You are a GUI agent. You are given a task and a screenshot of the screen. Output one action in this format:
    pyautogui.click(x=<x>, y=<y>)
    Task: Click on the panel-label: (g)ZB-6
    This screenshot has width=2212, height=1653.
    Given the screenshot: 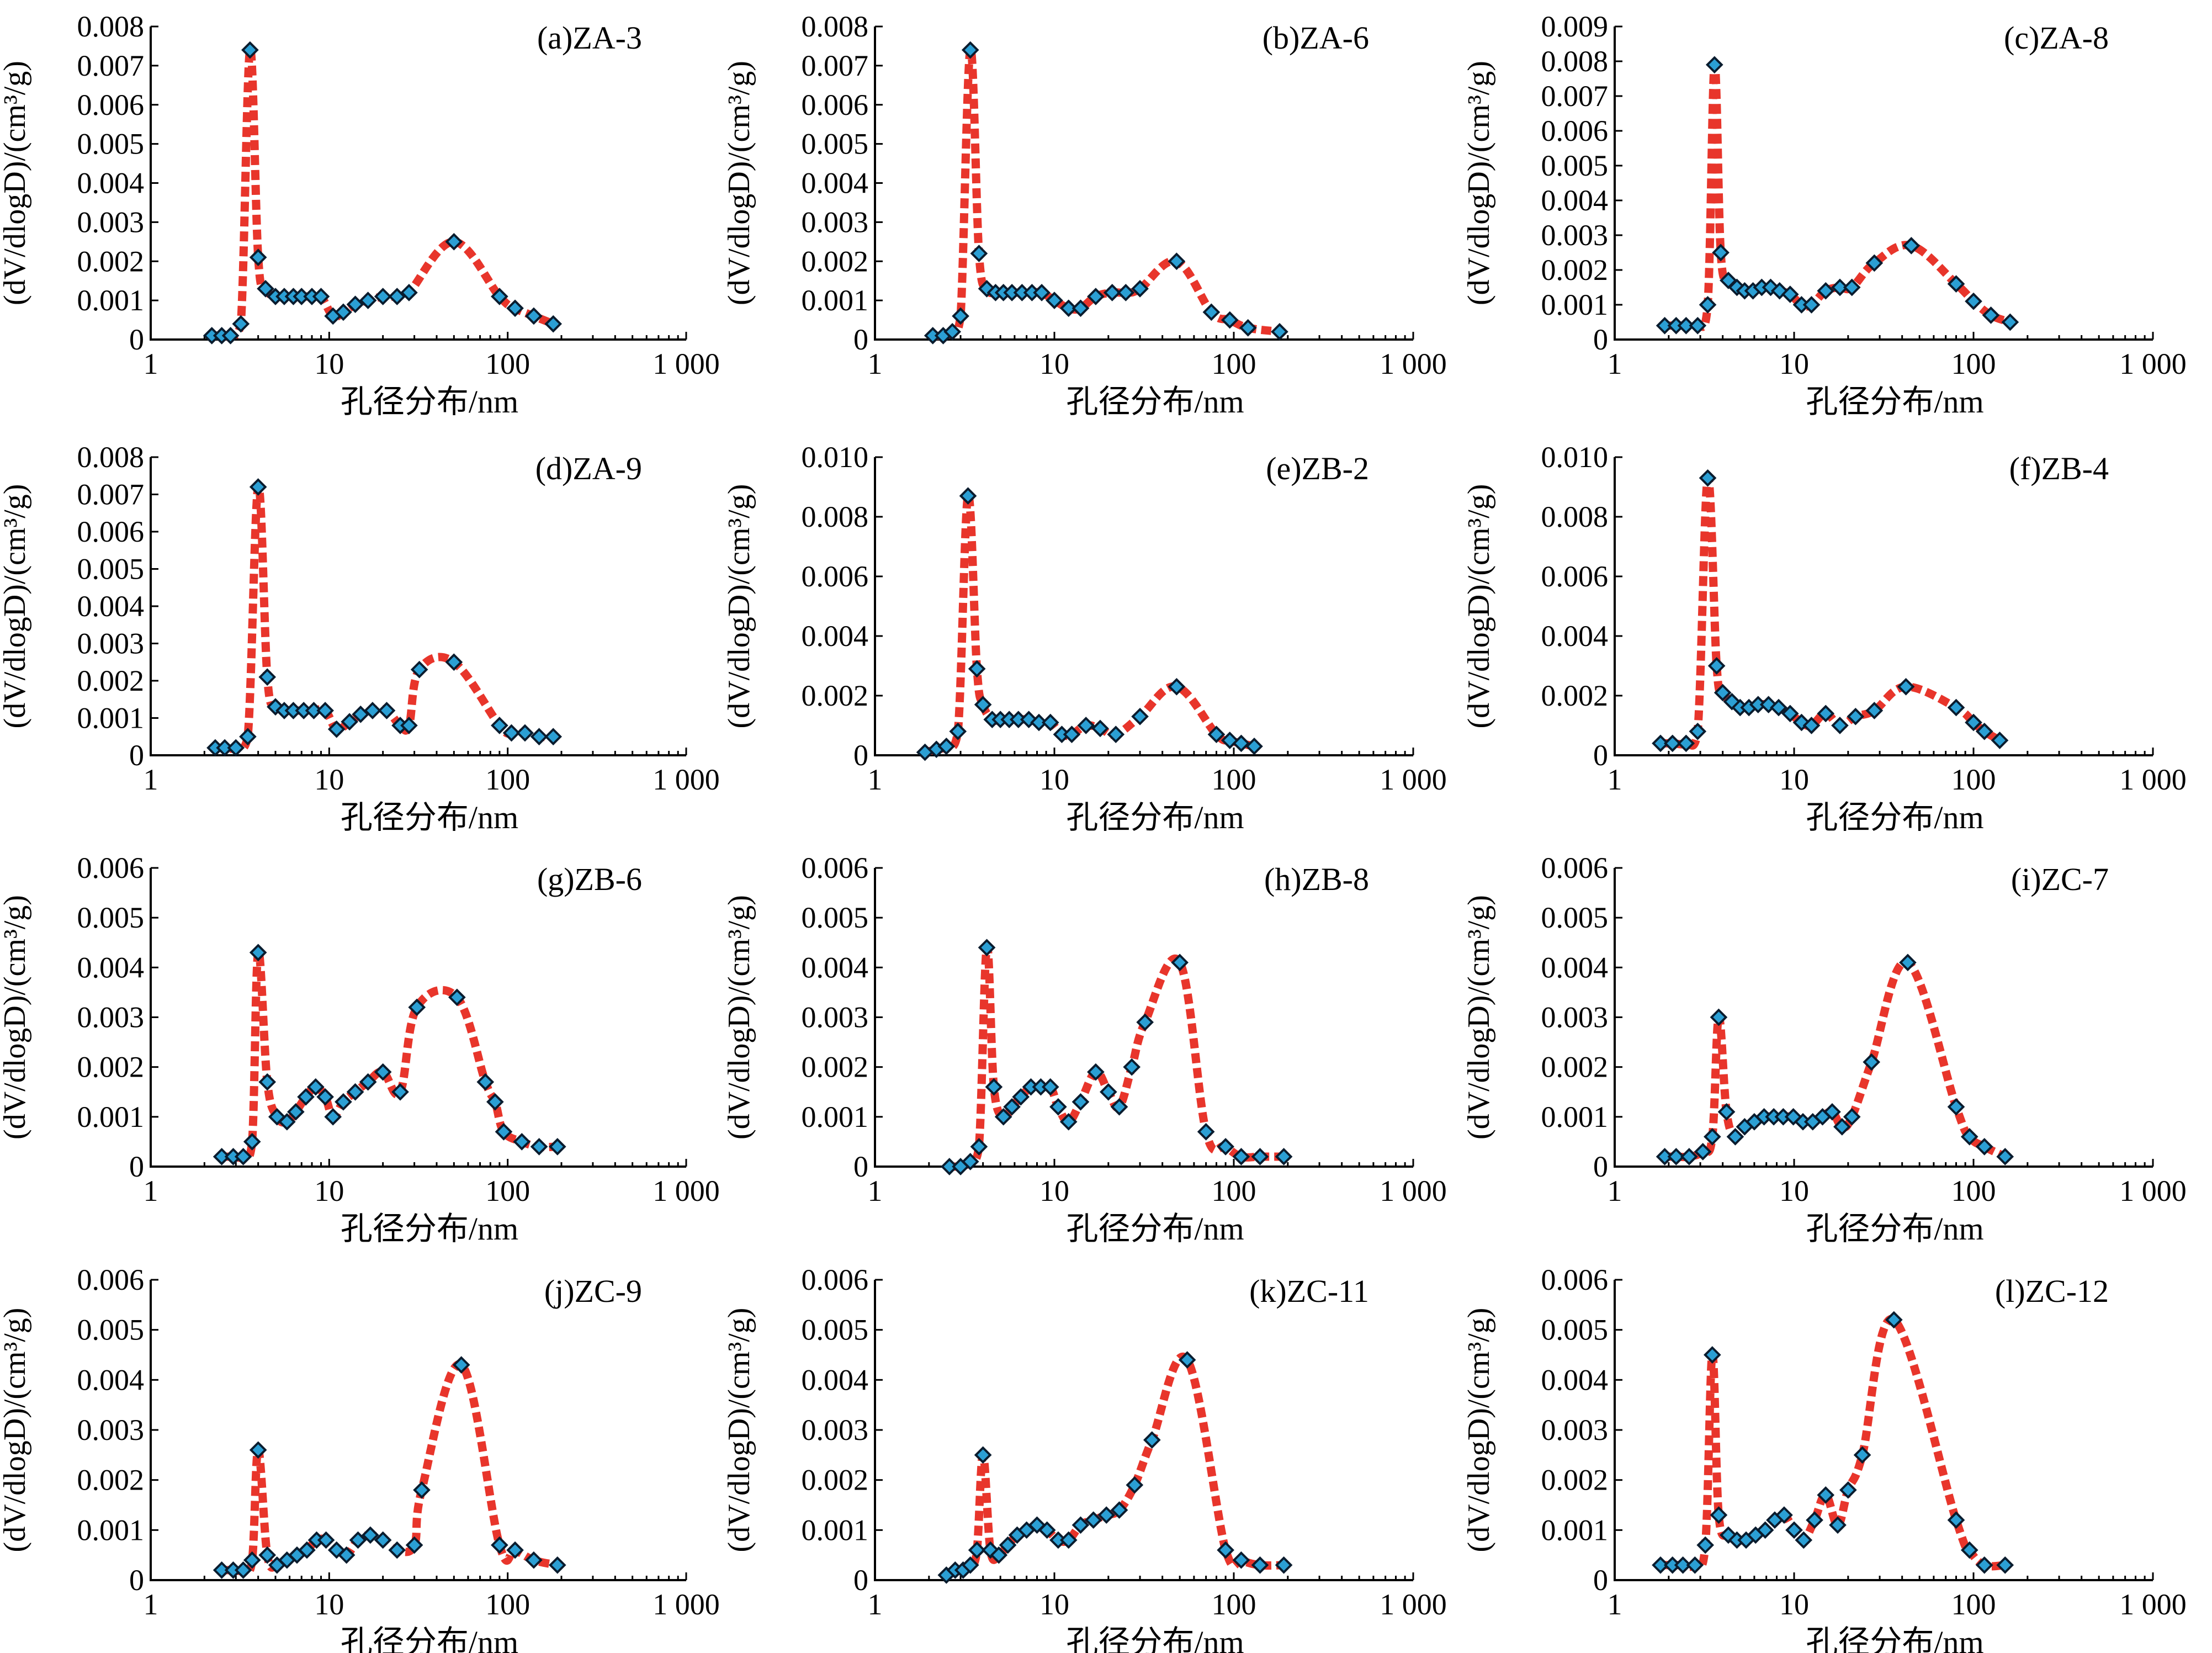 What is the action you would take?
    pyautogui.click(x=589, y=879)
    